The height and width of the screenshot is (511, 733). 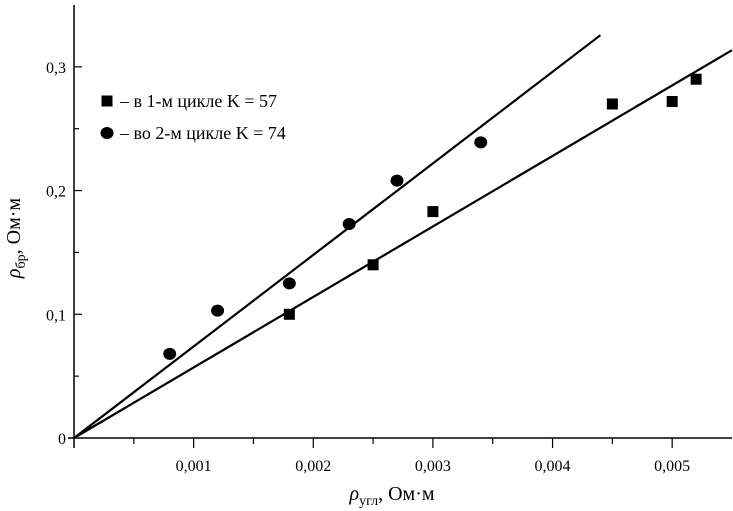 I want to click on y-tick-label: 0,1, so click(x=56, y=315).